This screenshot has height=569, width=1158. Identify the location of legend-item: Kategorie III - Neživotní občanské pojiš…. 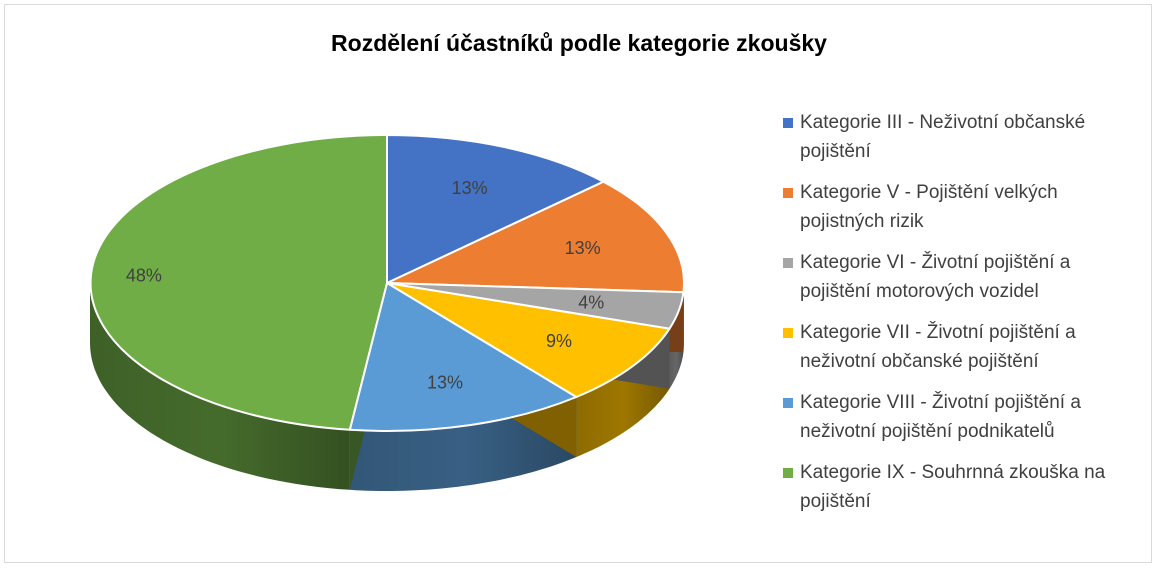
(963, 143).